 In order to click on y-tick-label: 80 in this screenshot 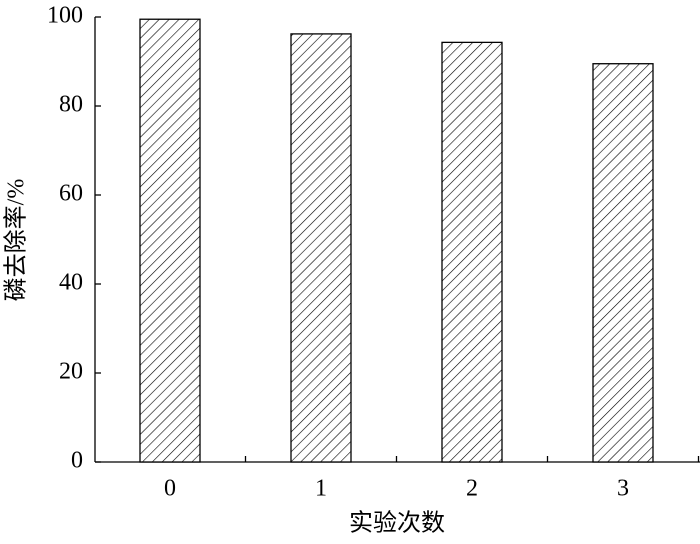, I will do `click(71, 105)`.